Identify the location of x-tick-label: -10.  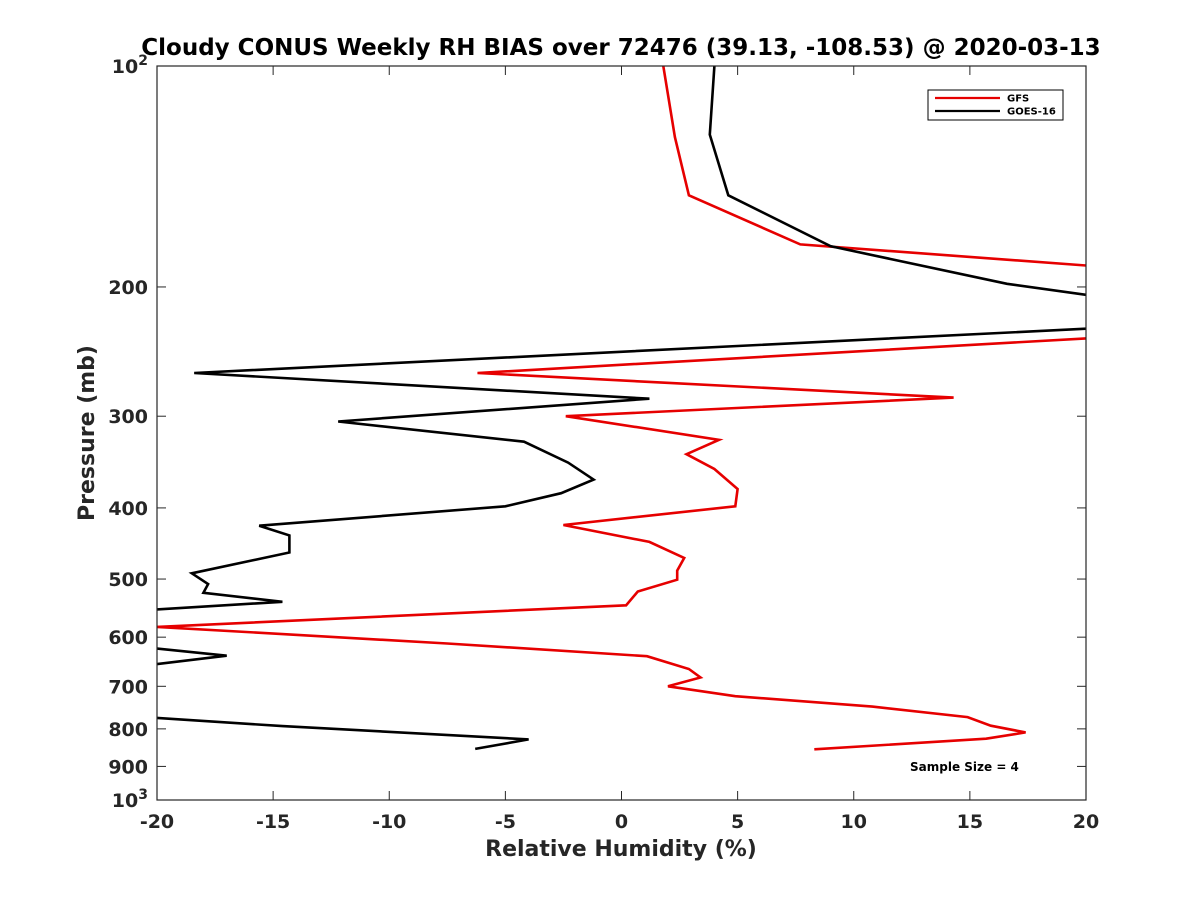
(389, 822).